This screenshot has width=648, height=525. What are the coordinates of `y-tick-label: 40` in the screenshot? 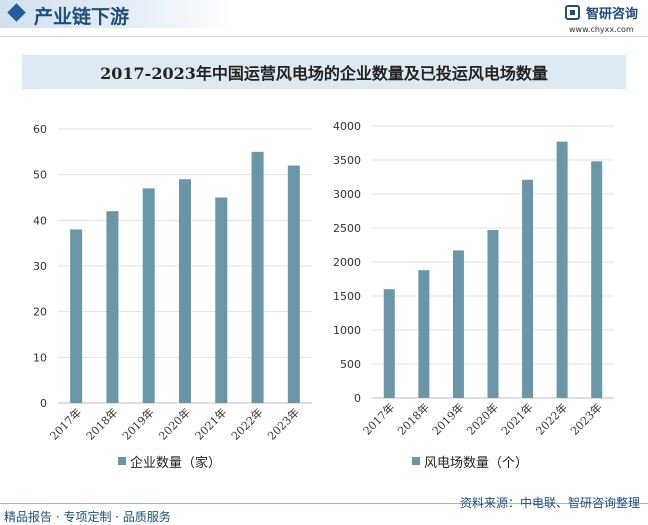 It's located at (40, 220).